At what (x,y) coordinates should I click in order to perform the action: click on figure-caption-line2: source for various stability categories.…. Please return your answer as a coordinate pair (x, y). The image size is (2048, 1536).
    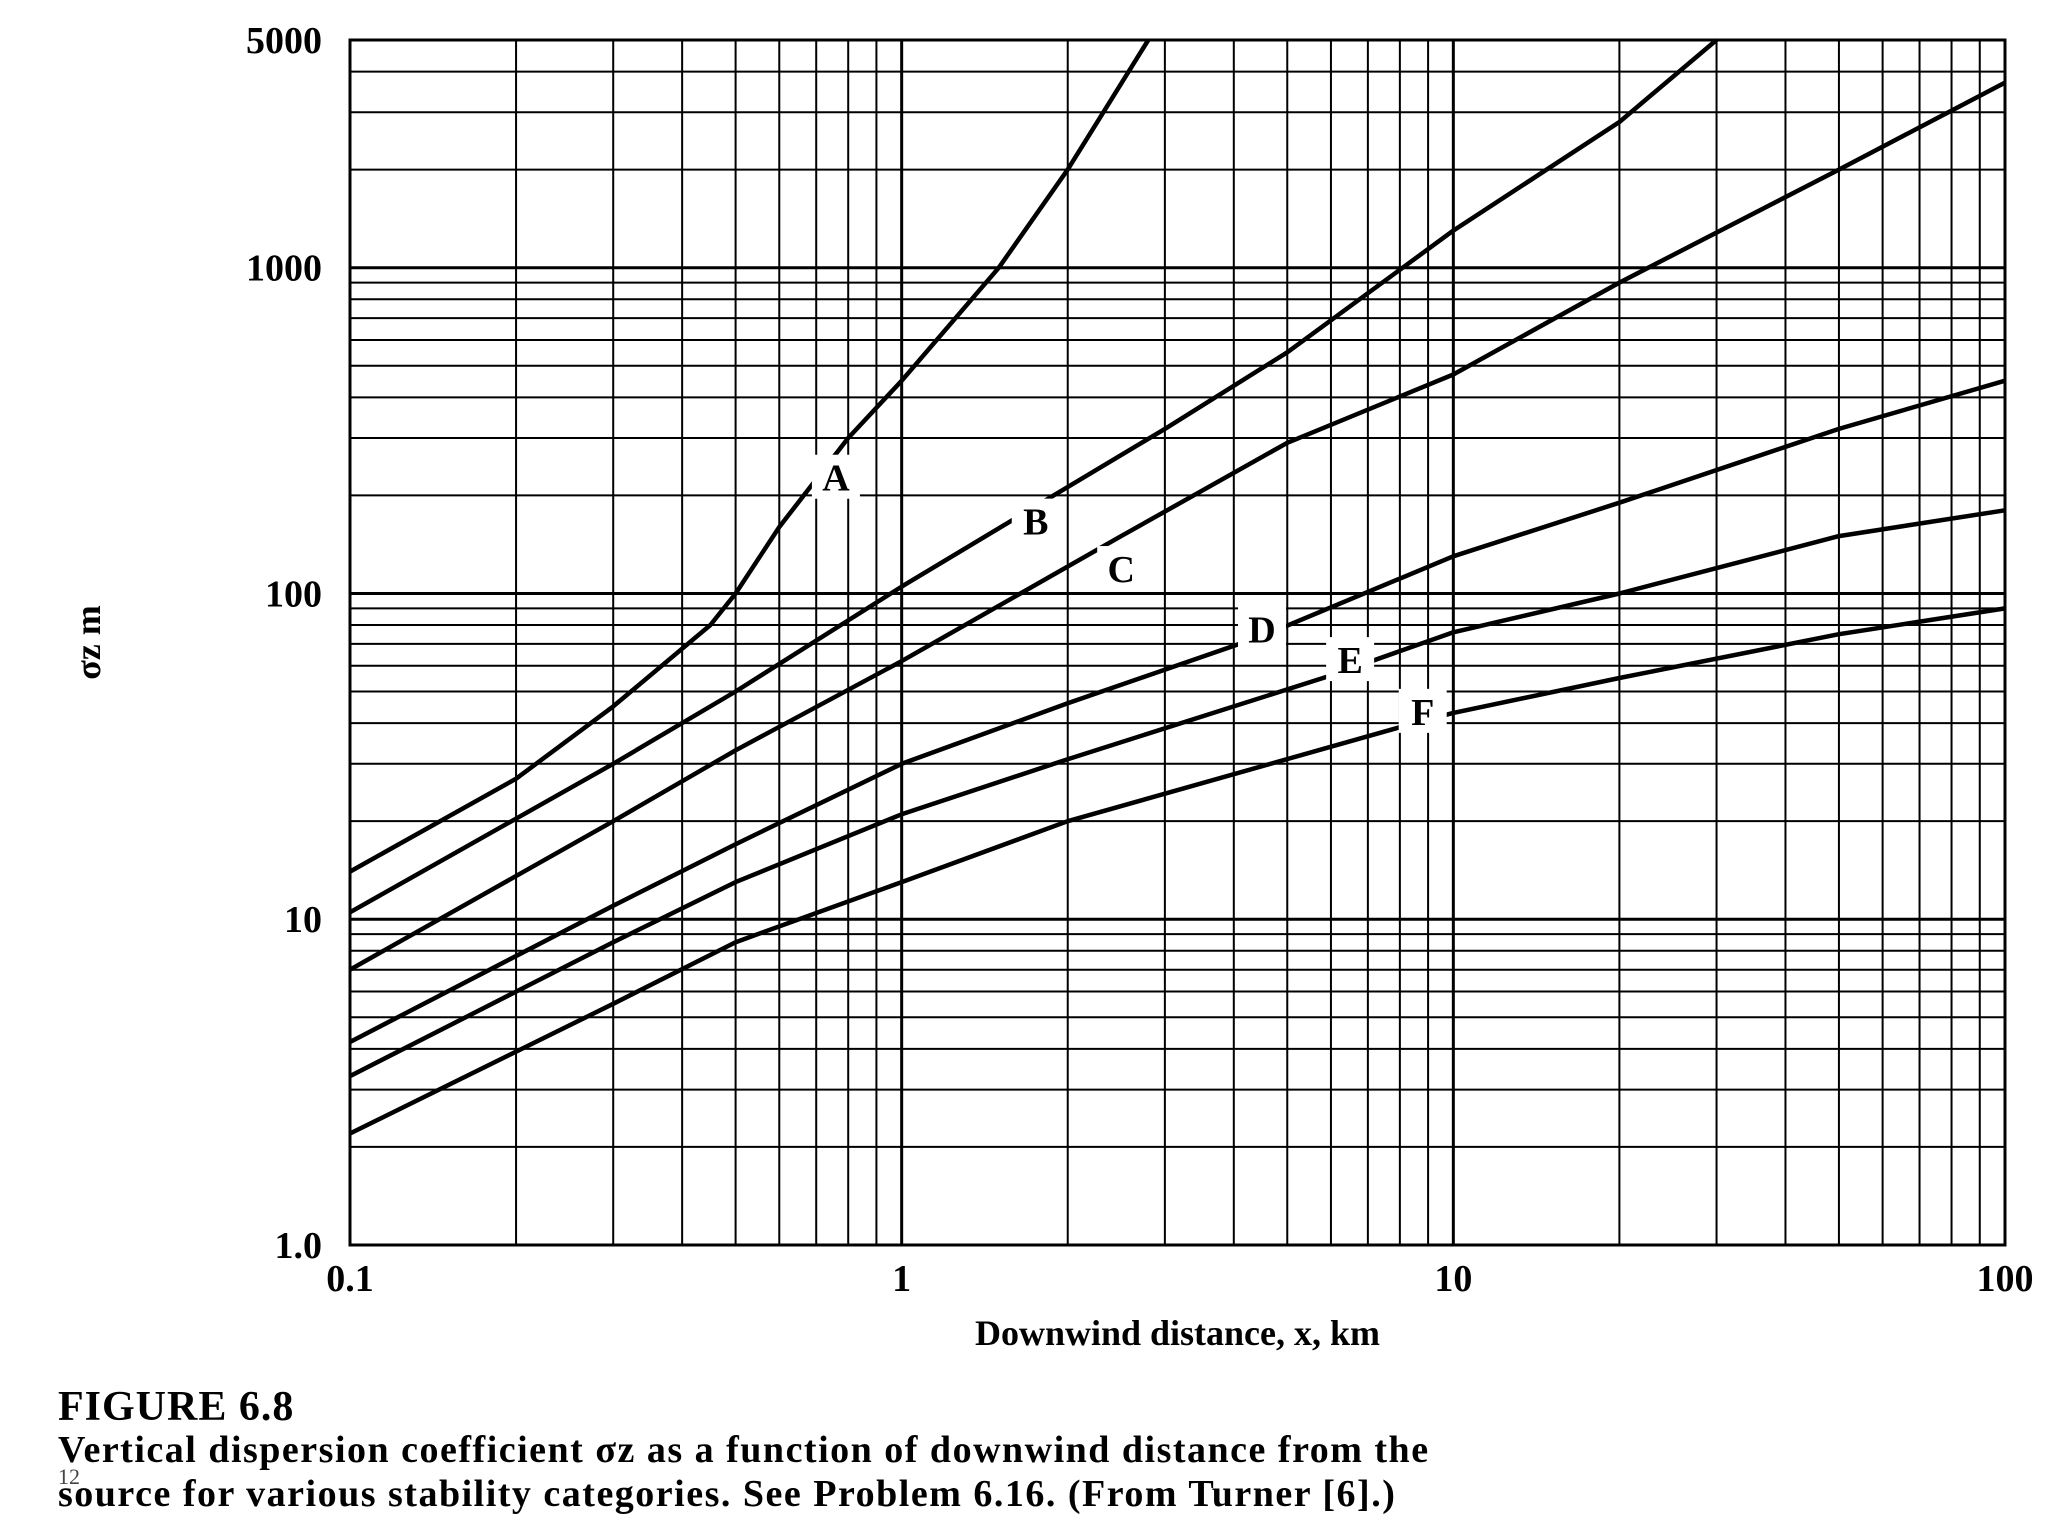
    Looking at the image, I should click on (727, 1494).